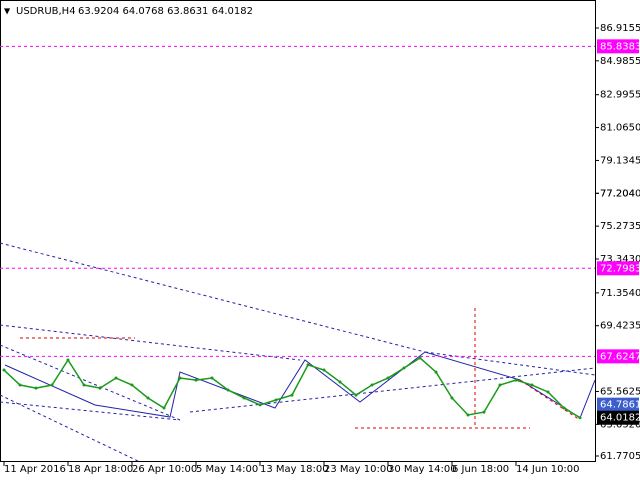  What do you see at coordinates (35, 469) in the screenshot?
I see `x-tick-label: 11 Apr 2016` at bounding box center [35, 469].